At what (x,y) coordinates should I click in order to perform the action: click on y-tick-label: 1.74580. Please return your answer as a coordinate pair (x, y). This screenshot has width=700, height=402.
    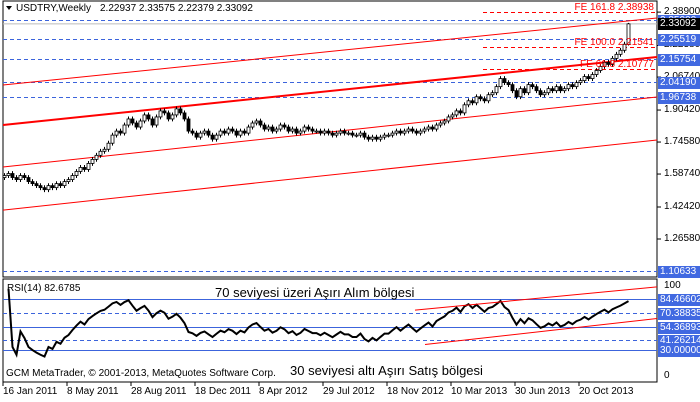
    Looking at the image, I should click on (682, 142).